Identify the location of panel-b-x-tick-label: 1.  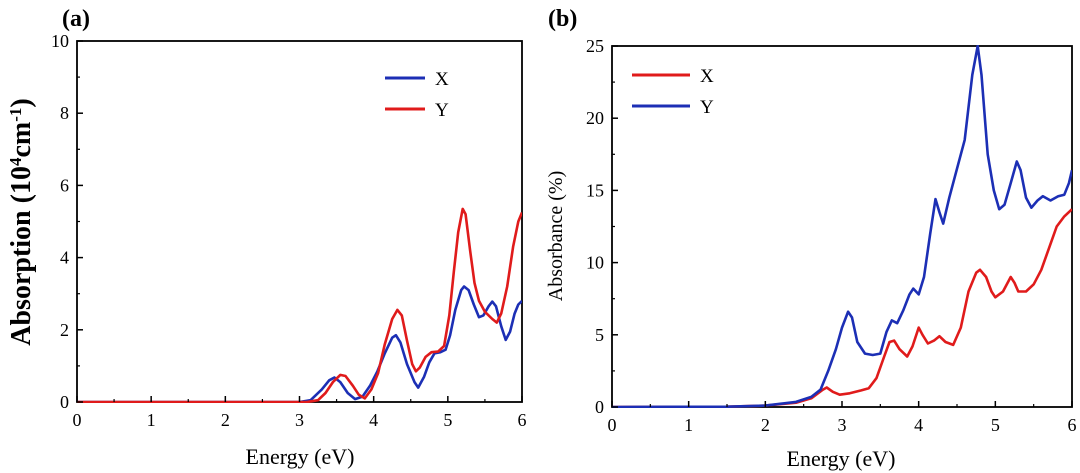
(688, 425).